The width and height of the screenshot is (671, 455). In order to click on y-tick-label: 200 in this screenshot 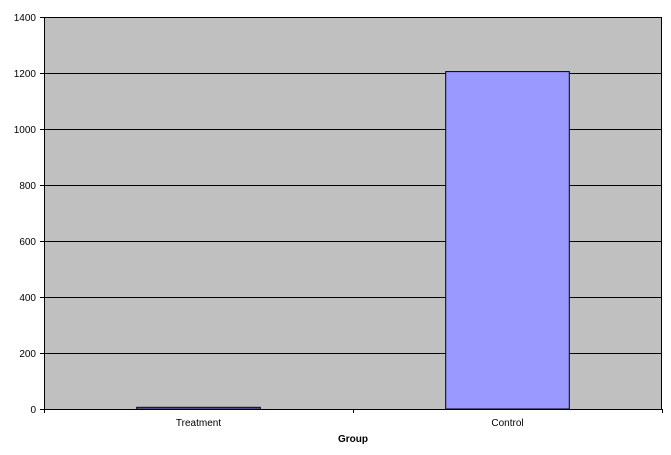, I will do `click(27, 354)`.